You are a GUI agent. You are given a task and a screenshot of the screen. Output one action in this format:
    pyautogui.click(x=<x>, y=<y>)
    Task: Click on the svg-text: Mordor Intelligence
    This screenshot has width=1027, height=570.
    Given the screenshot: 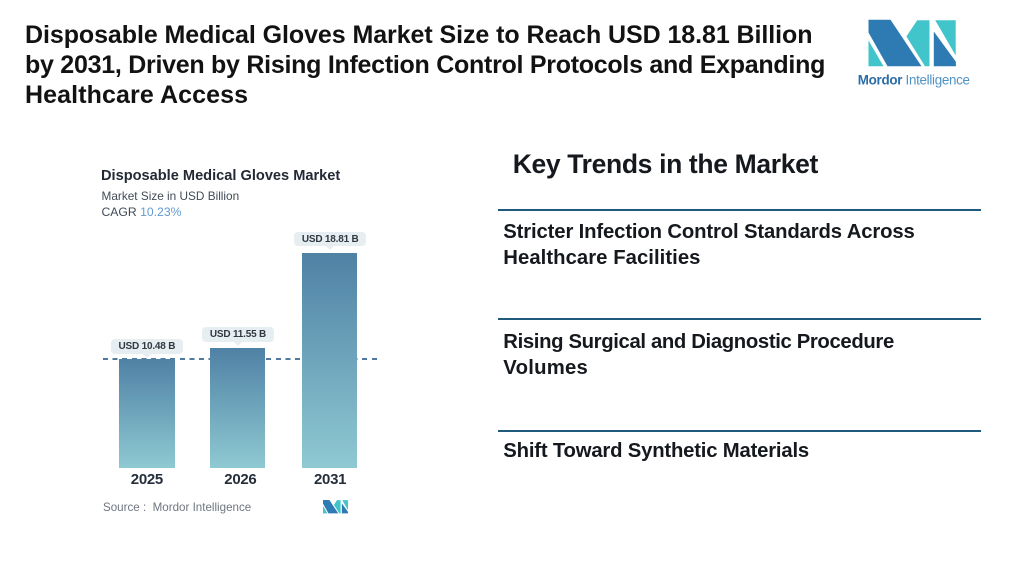 What is the action you would take?
    pyautogui.click(x=914, y=79)
    